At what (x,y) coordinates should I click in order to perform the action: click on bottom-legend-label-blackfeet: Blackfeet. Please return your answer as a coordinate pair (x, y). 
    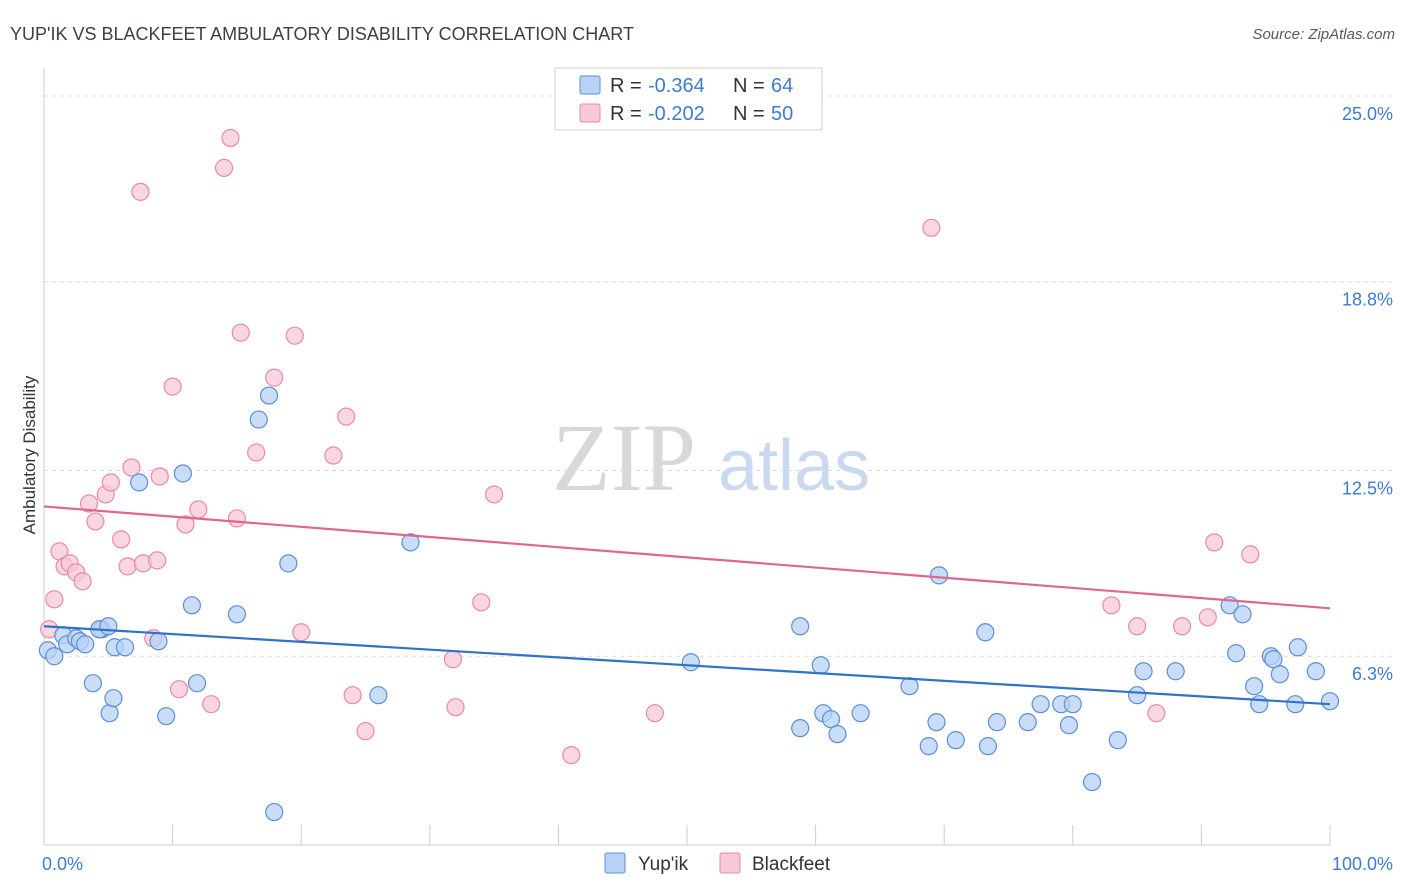
    Looking at the image, I should click on (791, 864).